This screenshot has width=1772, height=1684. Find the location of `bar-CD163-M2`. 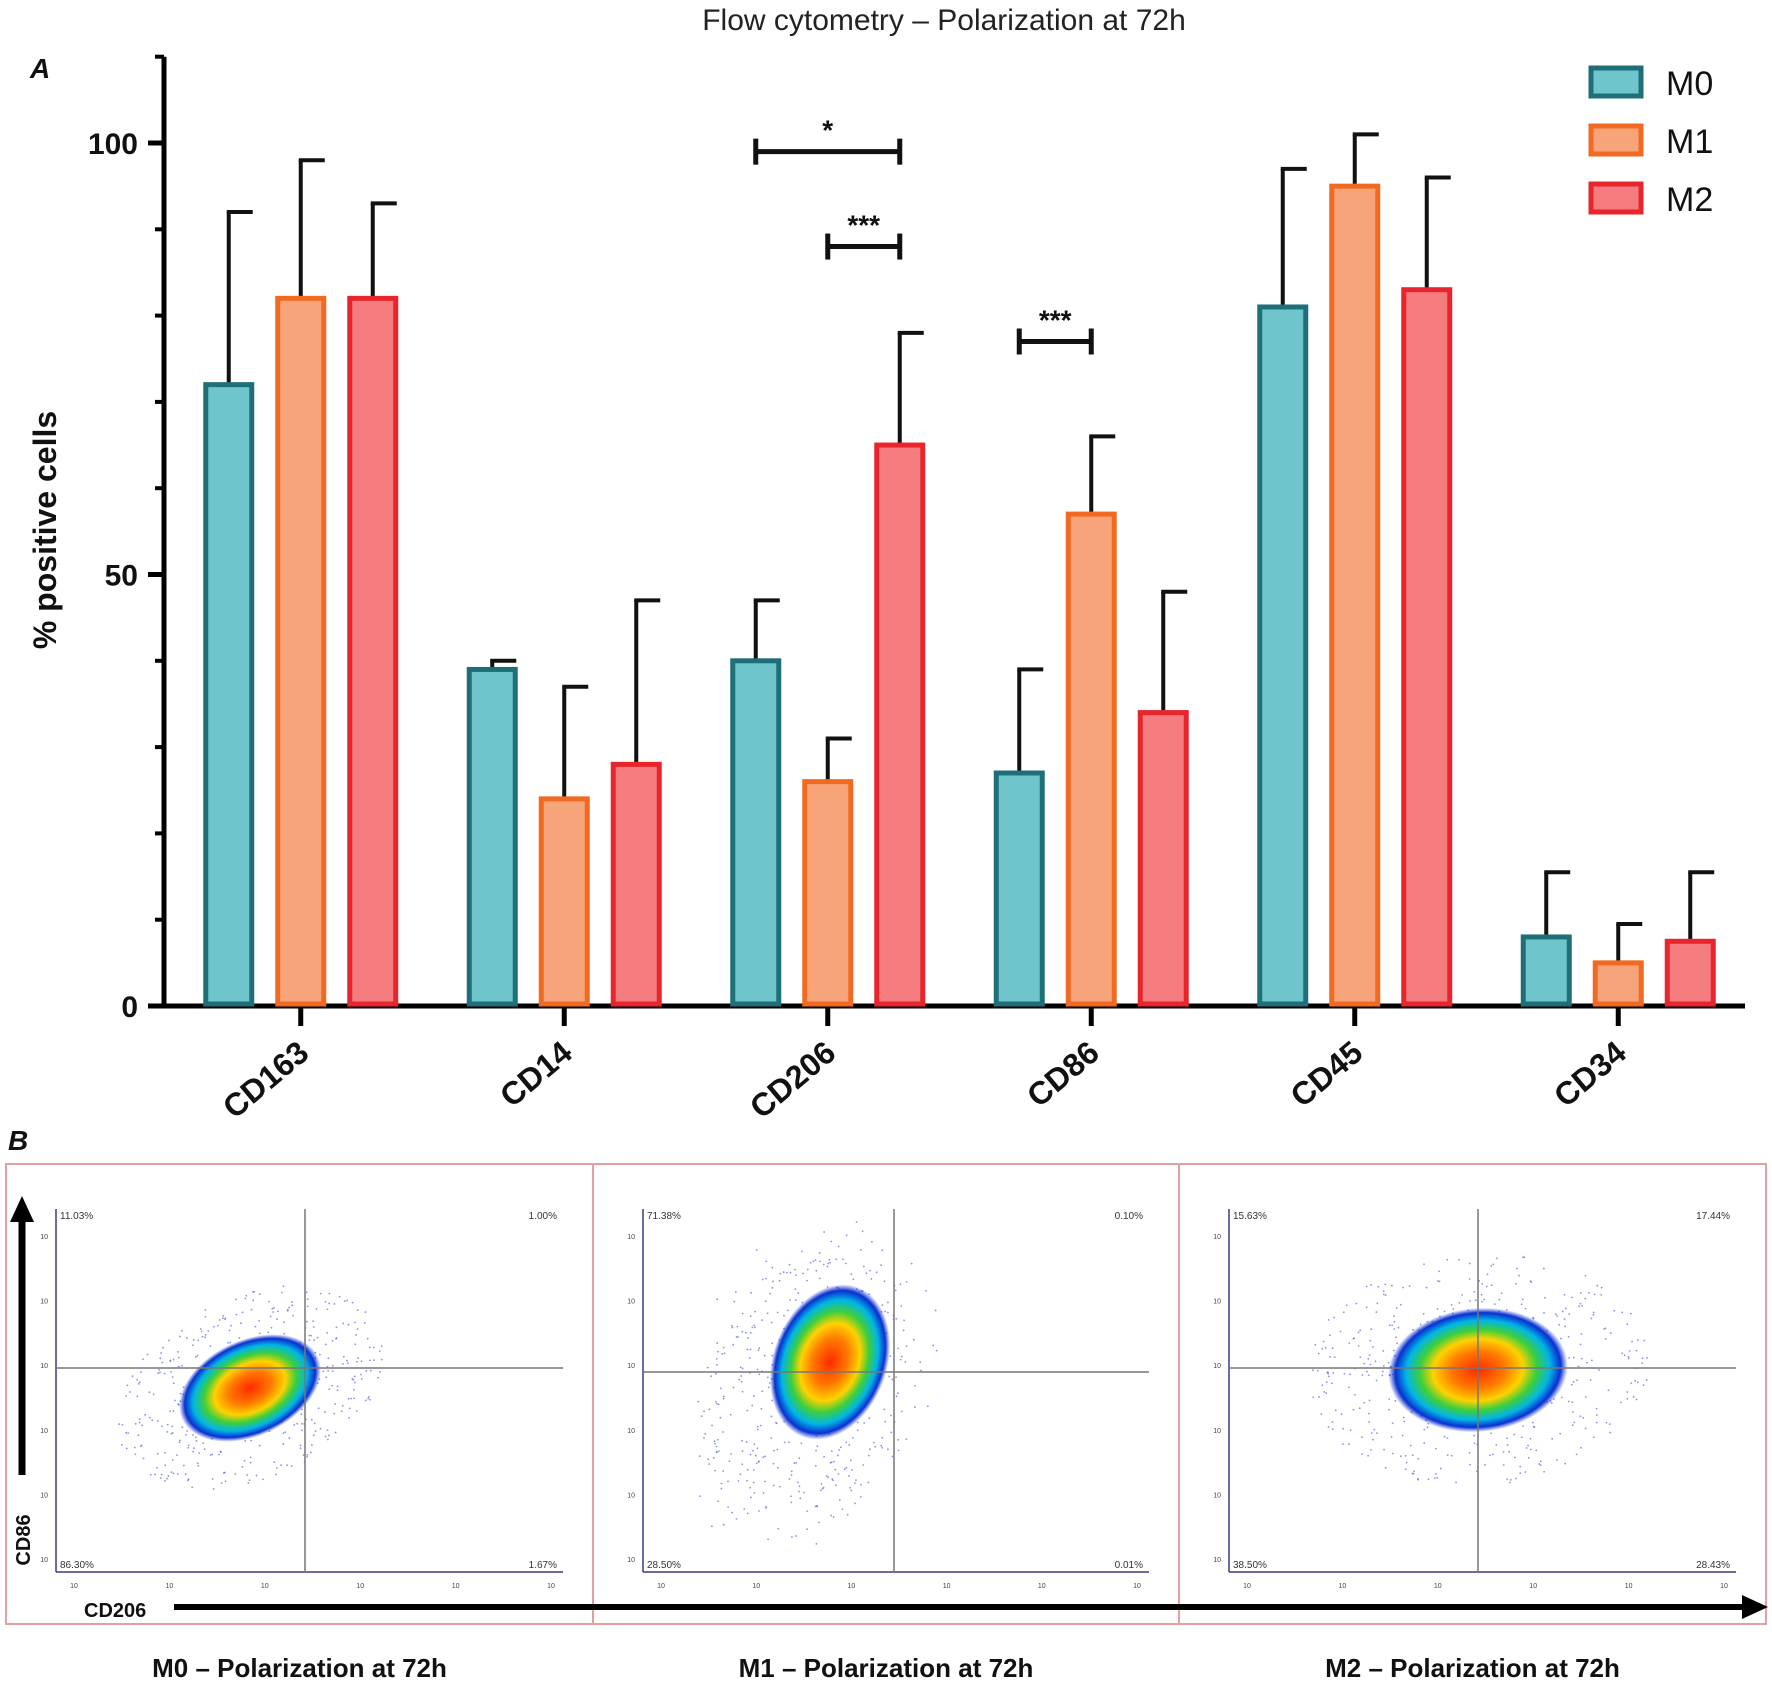

bar-CD163-M2 is located at coordinates (373, 651).